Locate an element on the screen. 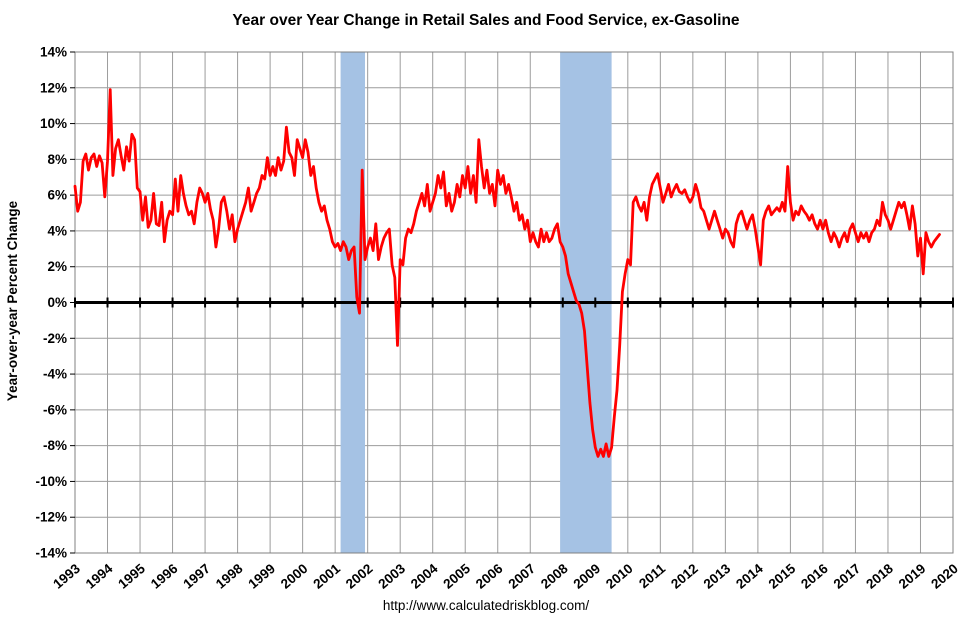  svg-text: 2004 is located at coordinates (424, 576).